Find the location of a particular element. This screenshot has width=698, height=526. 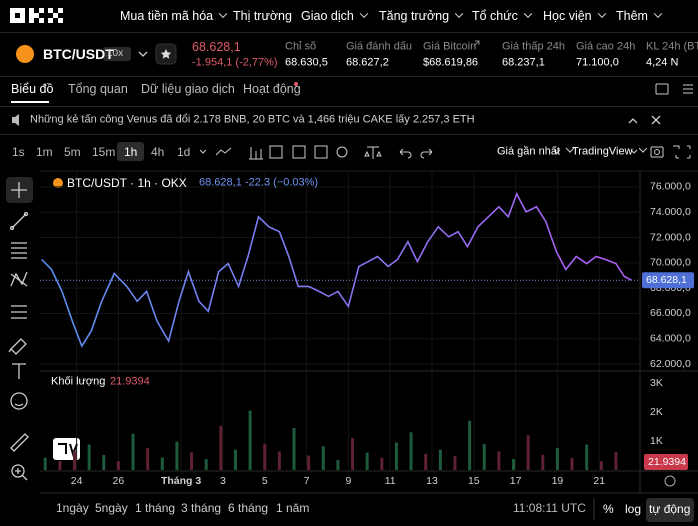

tab: Biểu đồ is located at coordinates (32, 88).